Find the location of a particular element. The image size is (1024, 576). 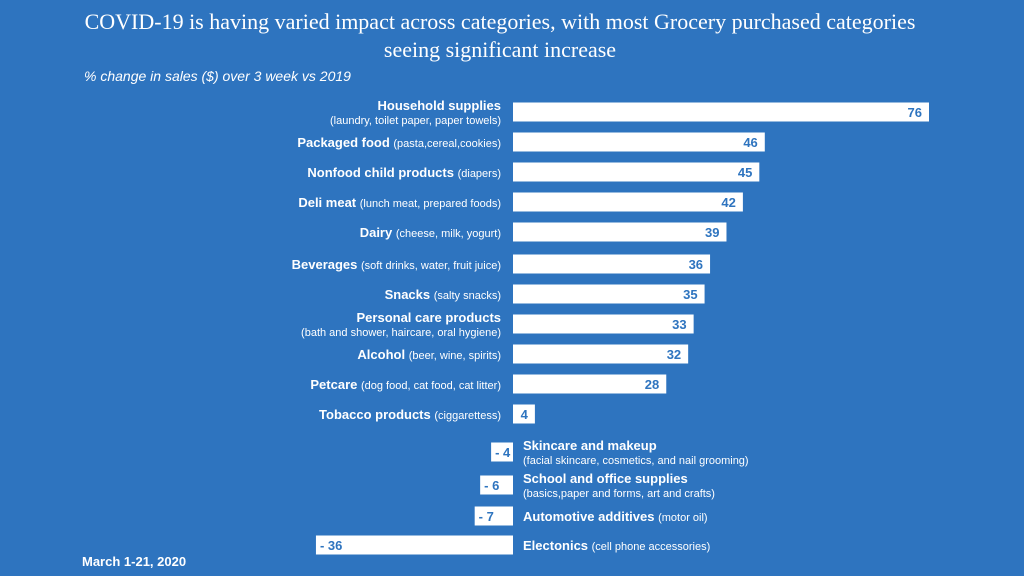

category-label: Deli meat (lunch meat, prepared foods) is located at coordinates (399, 202).